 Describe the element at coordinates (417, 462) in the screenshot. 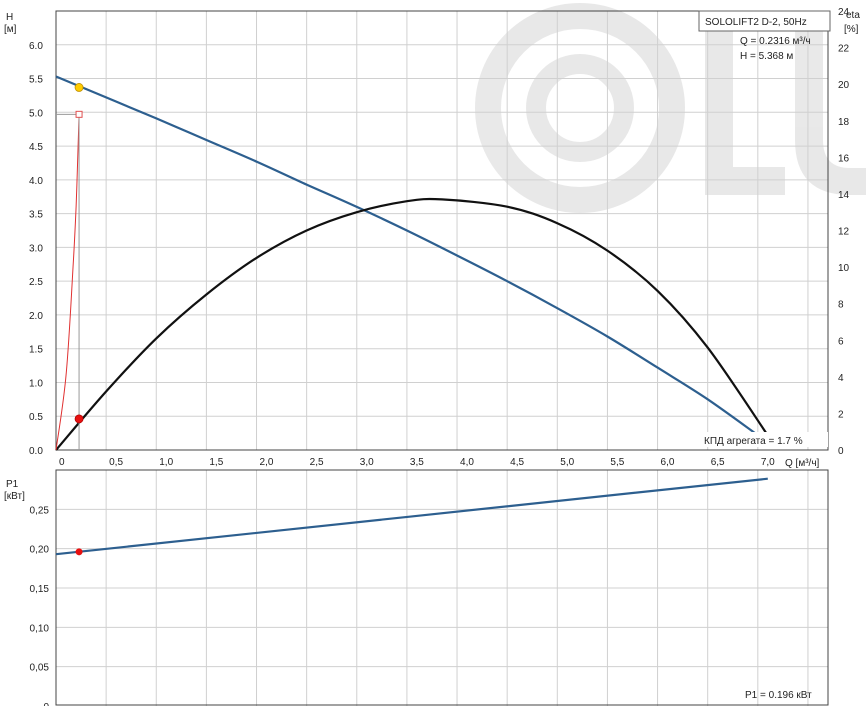

I see `x-tick-label: 3,5` at that location.